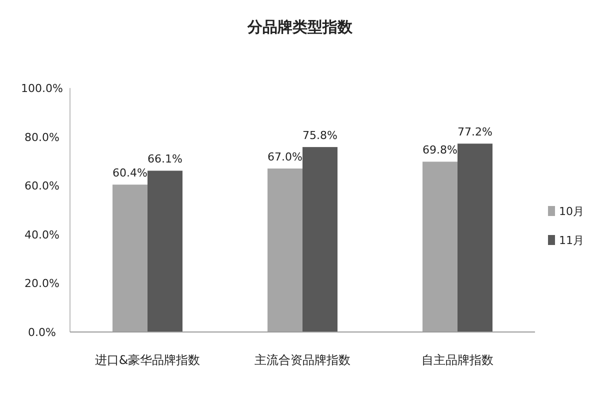 The height and width of the screenshot is (400, 600). Describe the element at coordinates (475, 132) in the screenshot. I see `data-label: 77.2%` at that location.